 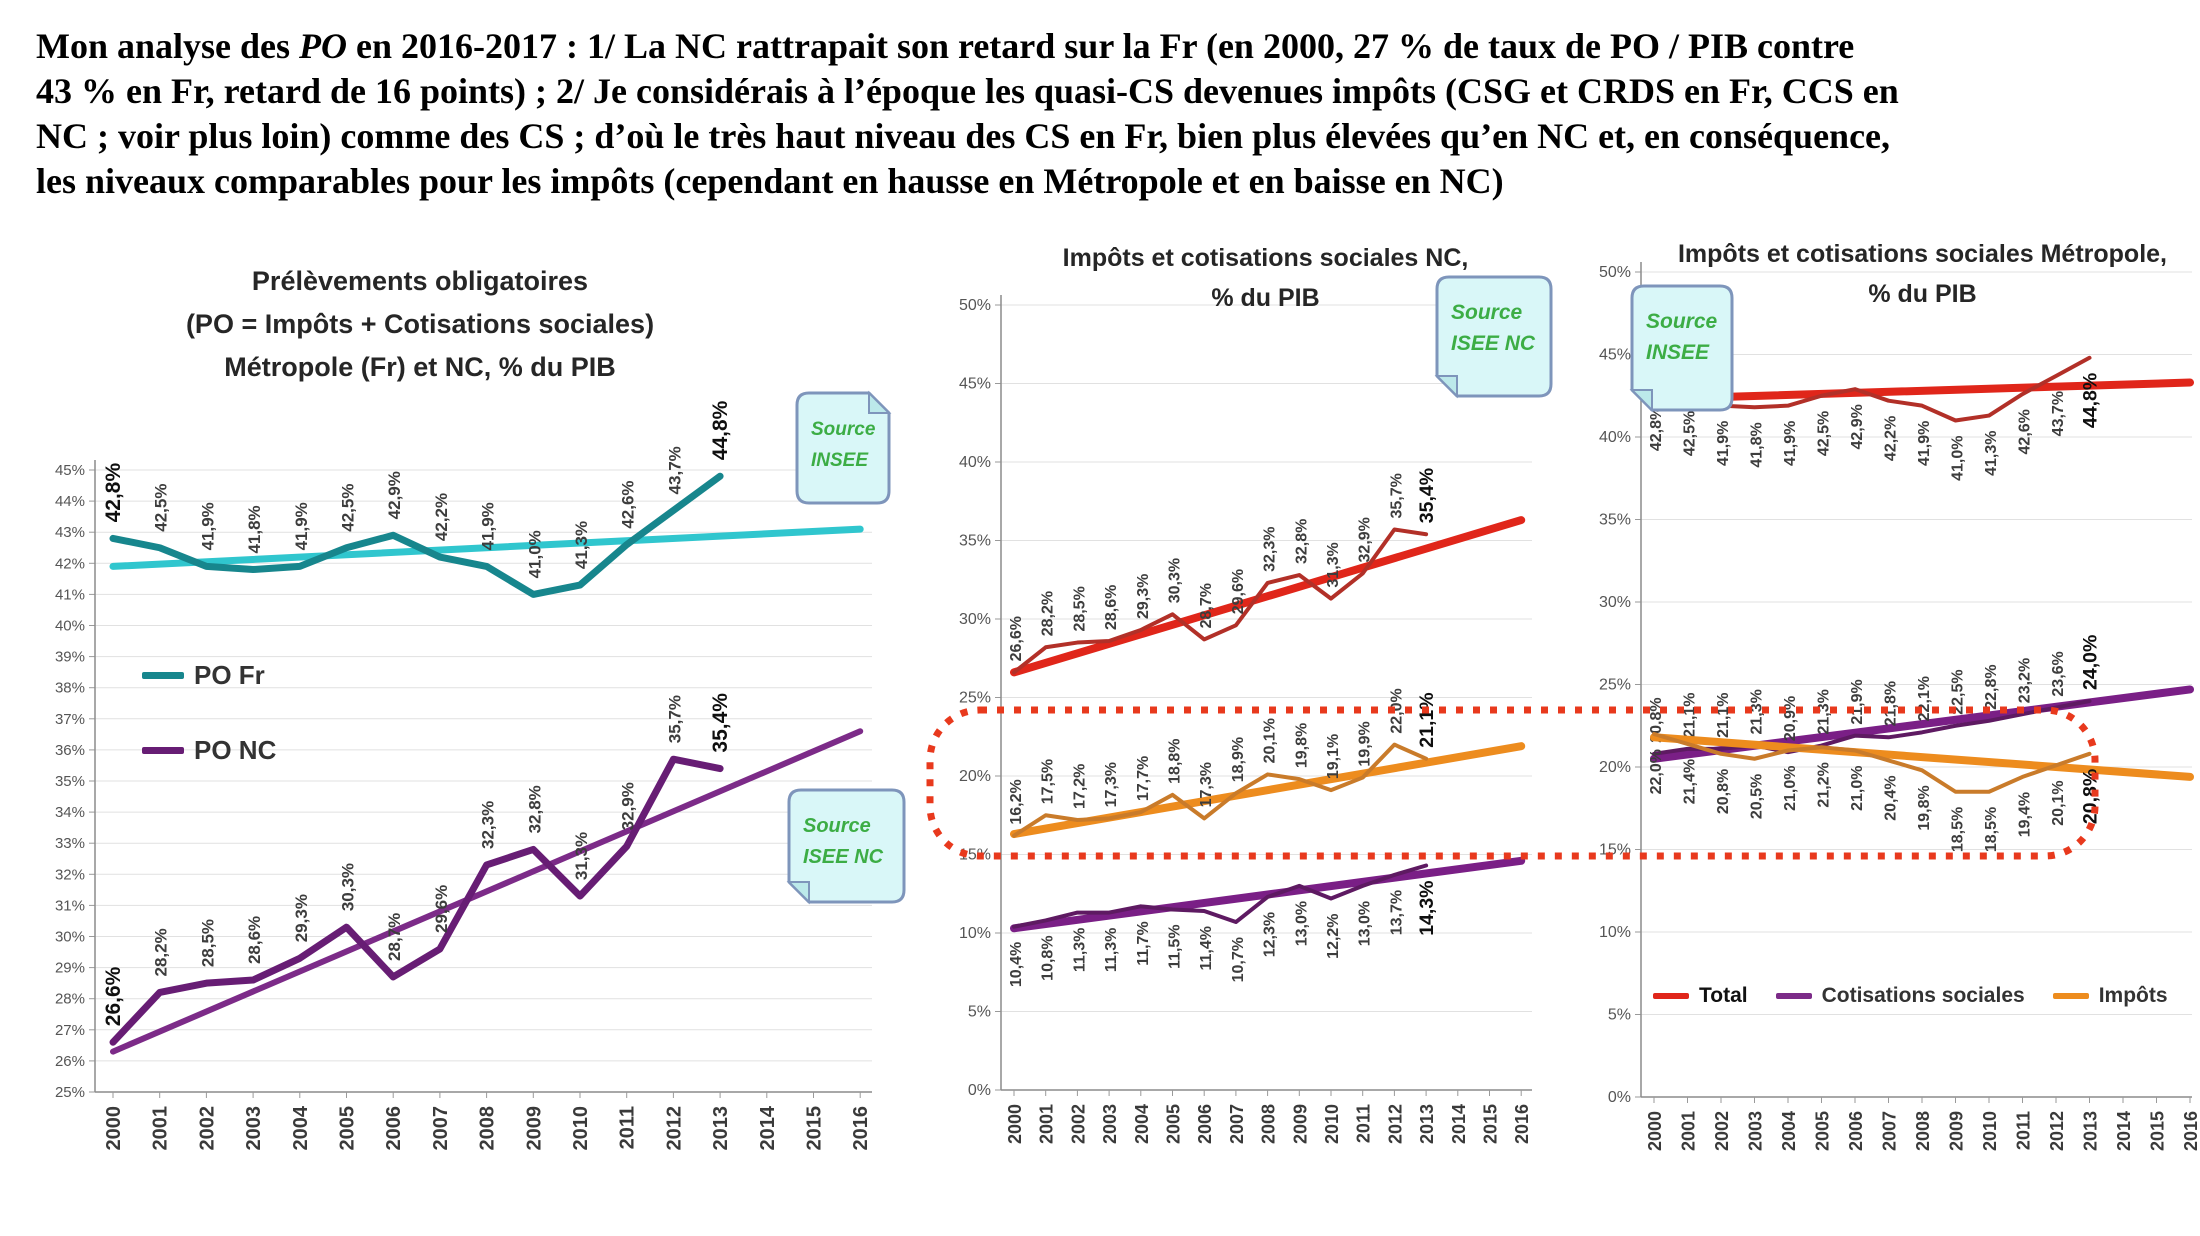 I want to click on impots-fr-value-label: 20,5%, so click(x=1757, y=796).